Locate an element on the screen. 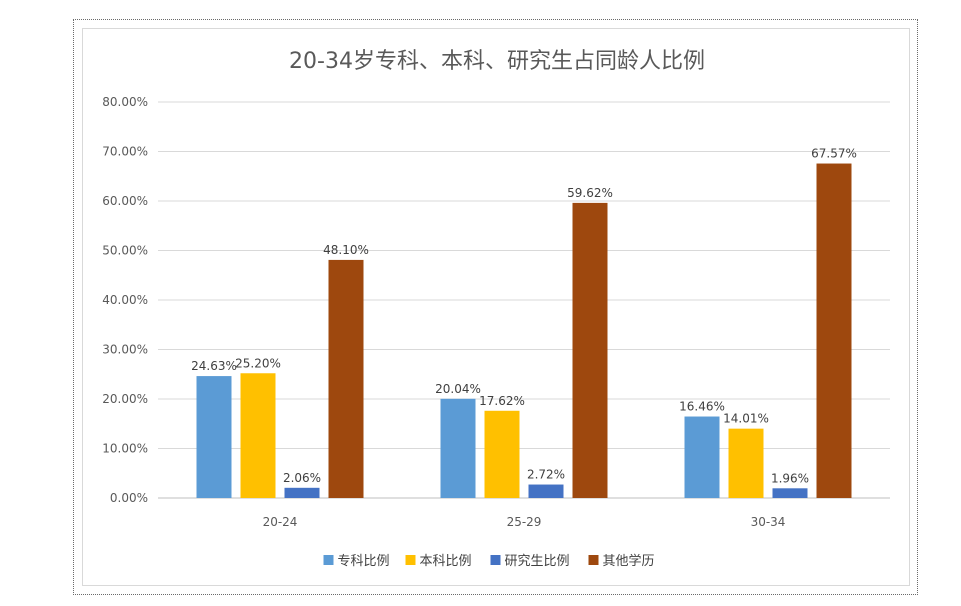  legend-item: 研究生比例 is located at coordinates (530, 561).